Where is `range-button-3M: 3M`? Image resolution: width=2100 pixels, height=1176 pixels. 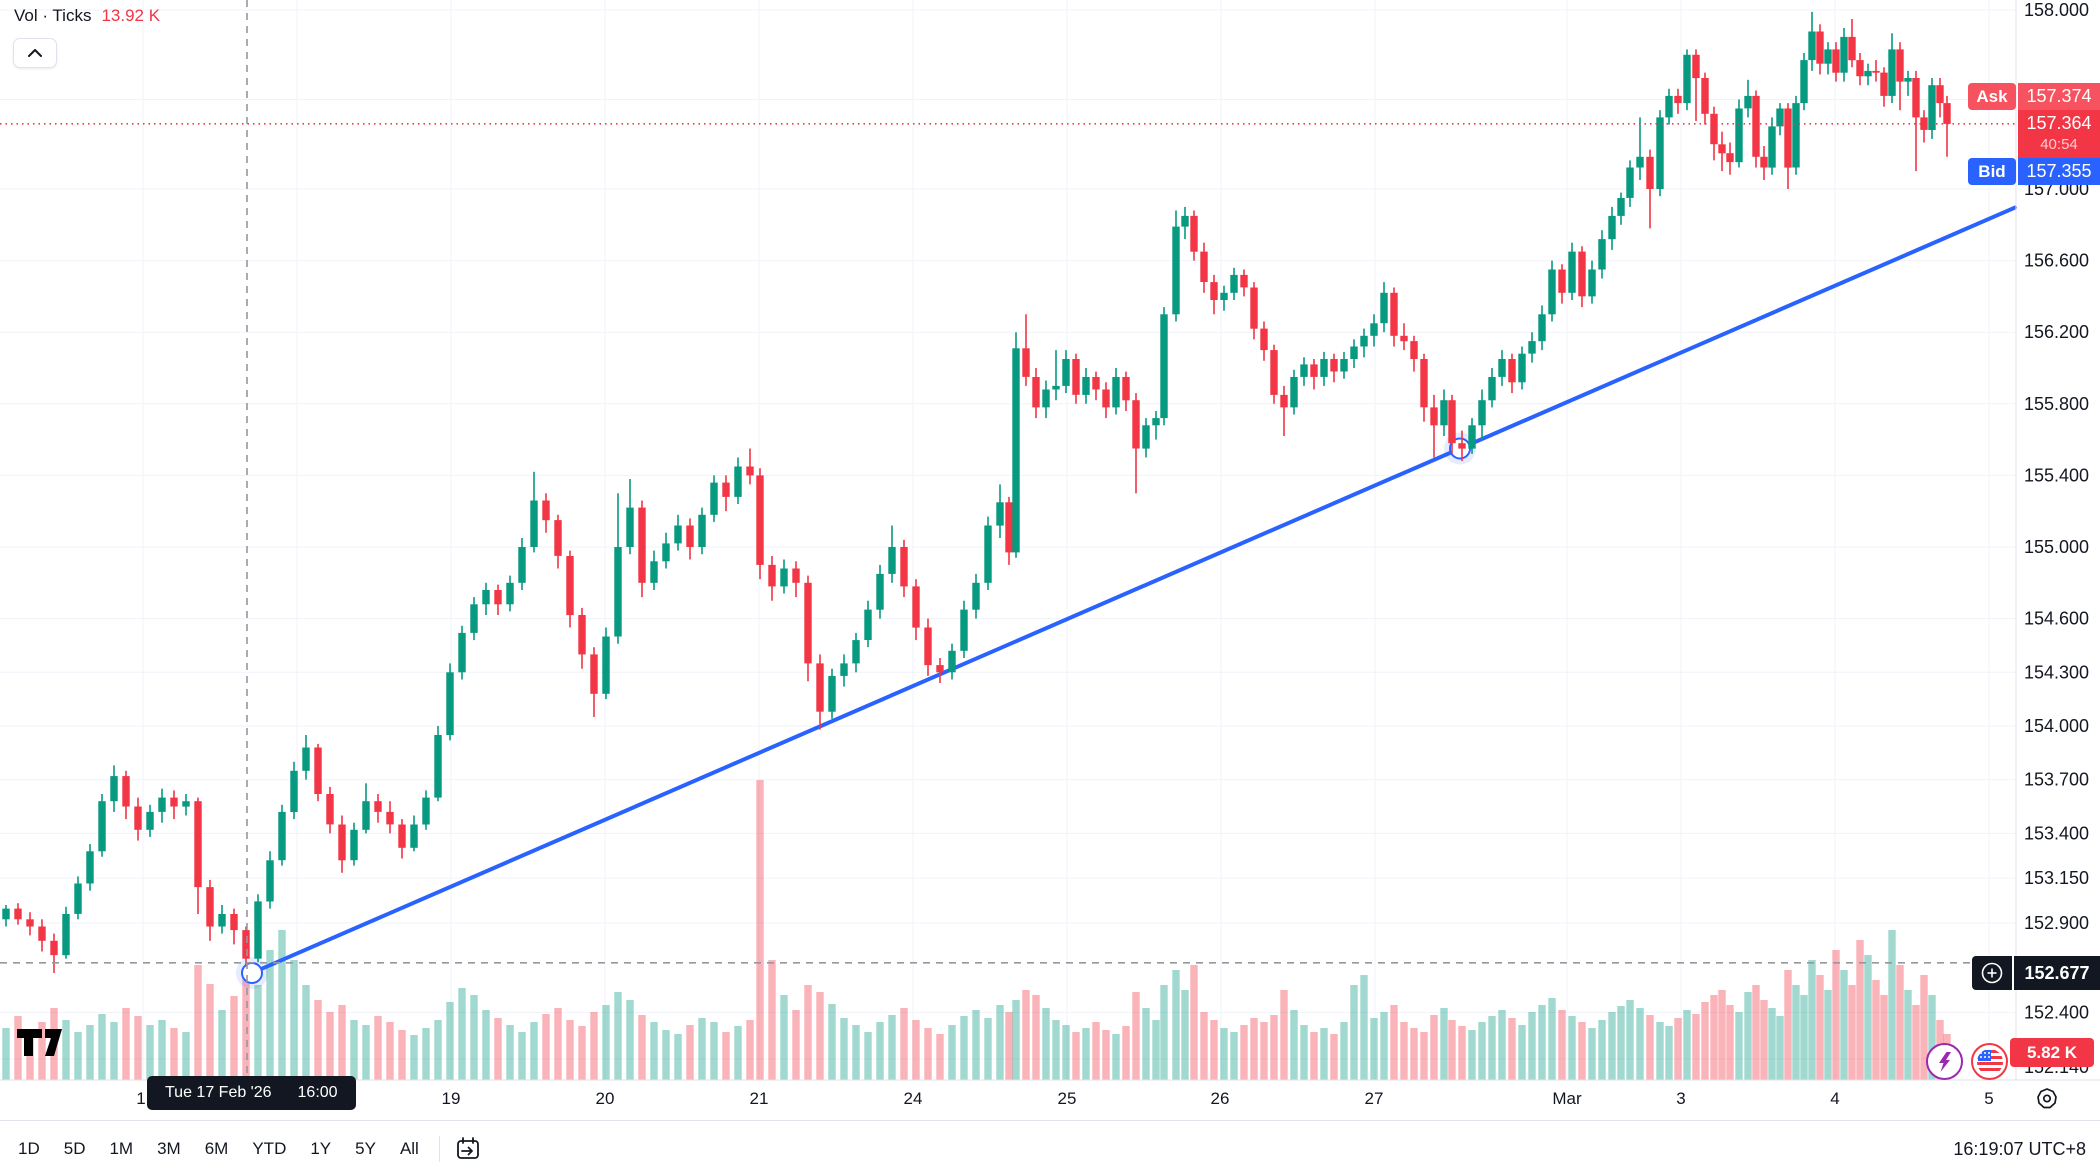
range-button-3M: 3M is located at coordinates (169, 1148).